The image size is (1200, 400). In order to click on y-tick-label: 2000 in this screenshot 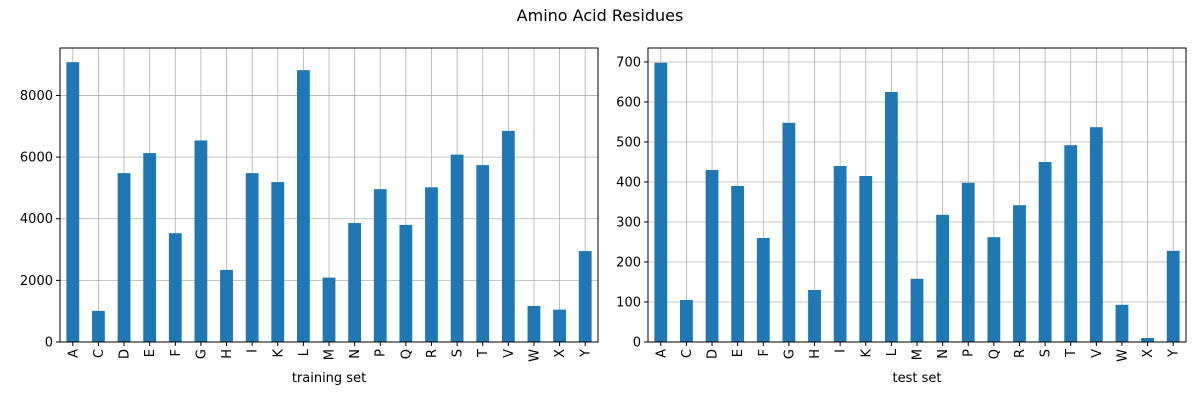, I will do `click(36, 281)`.